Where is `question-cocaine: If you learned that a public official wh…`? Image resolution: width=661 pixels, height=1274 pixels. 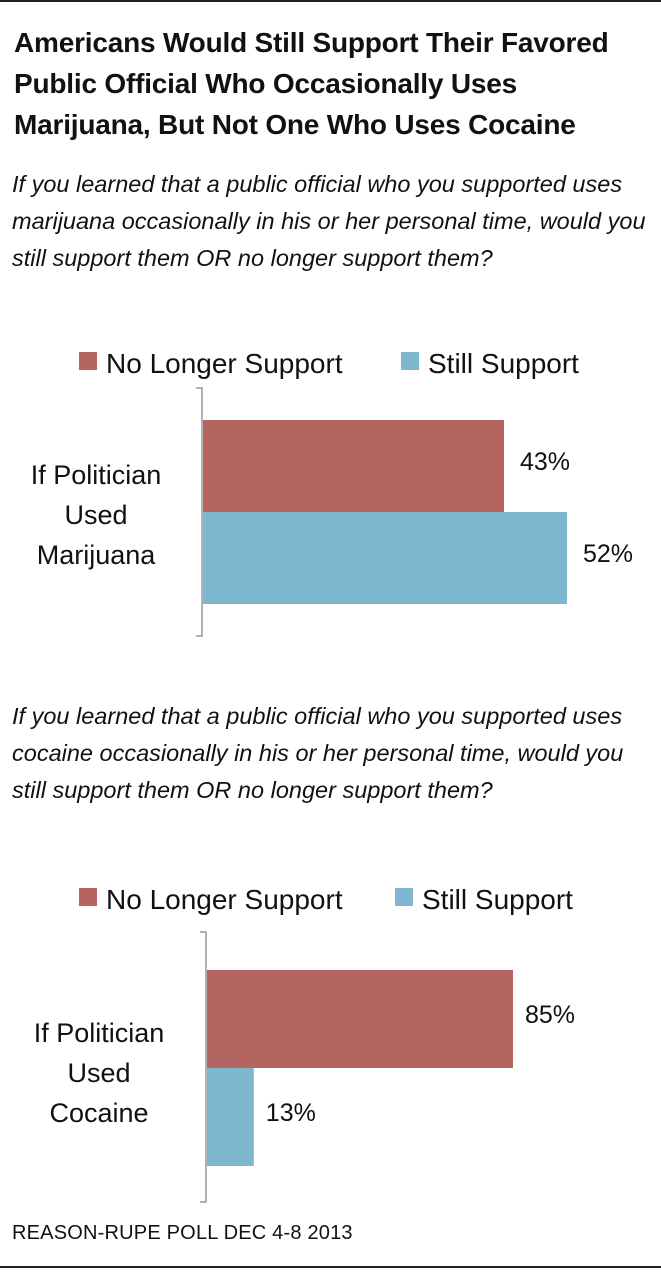
question-cocaine: If you learned that a public official wh… is located at coordinates (318, 753).